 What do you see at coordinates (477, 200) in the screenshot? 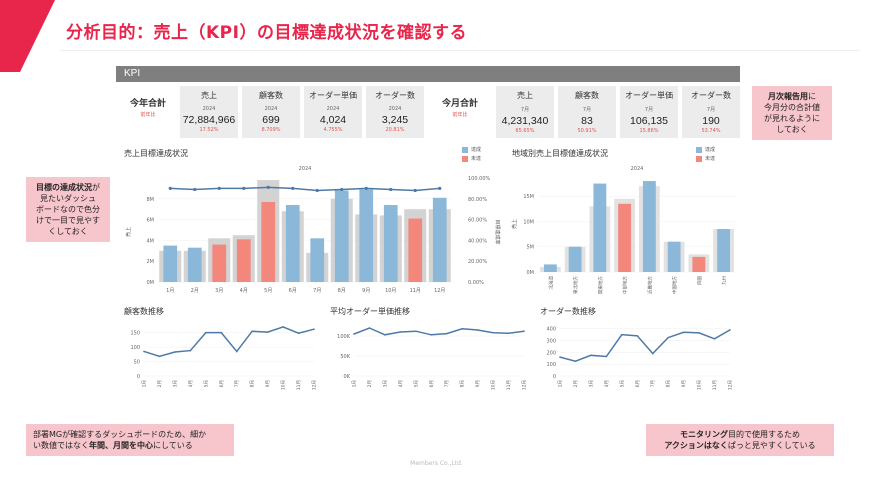
I see `sales-y2tick-label: 80.00%` at bounding box center [477, 200].